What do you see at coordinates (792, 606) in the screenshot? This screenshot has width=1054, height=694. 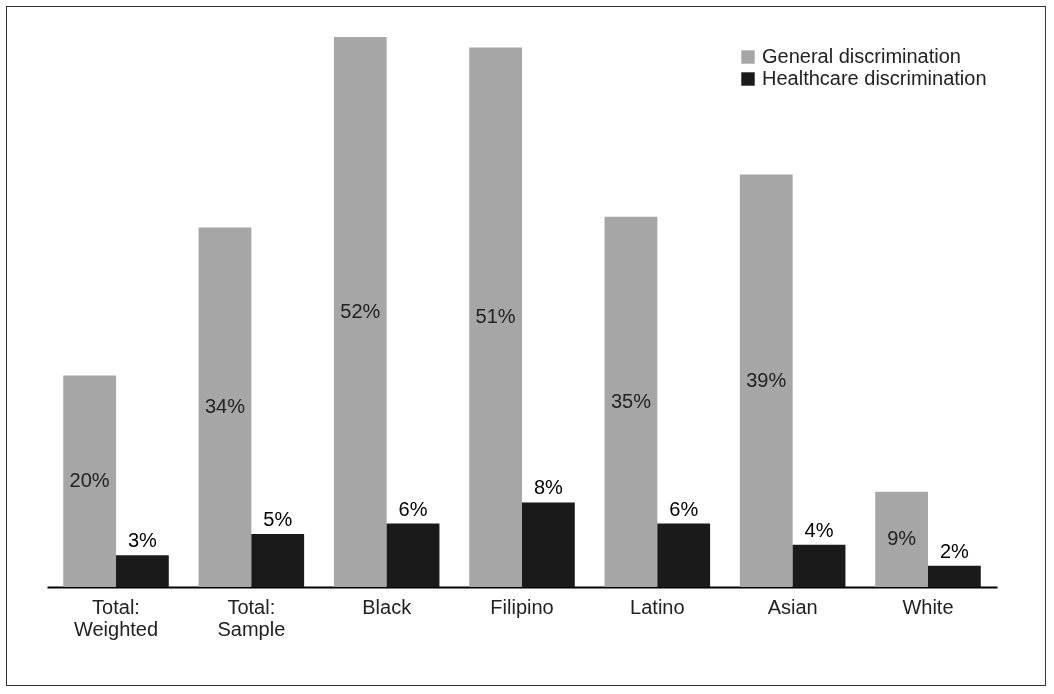 I see `x-tick-label: Asian` at bounding box center [792, 606].